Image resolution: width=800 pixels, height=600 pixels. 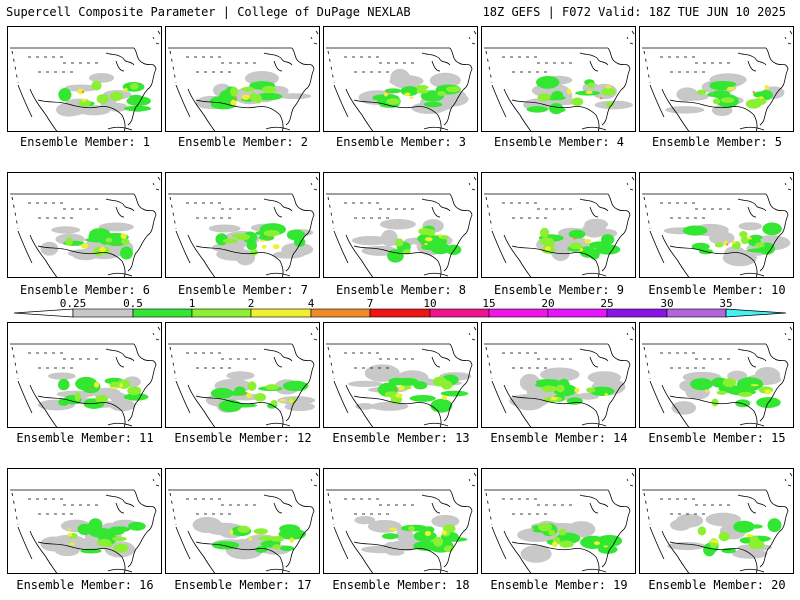 I want to click on color-scale-tick-label: 0.5, so click(x=133, y=303).